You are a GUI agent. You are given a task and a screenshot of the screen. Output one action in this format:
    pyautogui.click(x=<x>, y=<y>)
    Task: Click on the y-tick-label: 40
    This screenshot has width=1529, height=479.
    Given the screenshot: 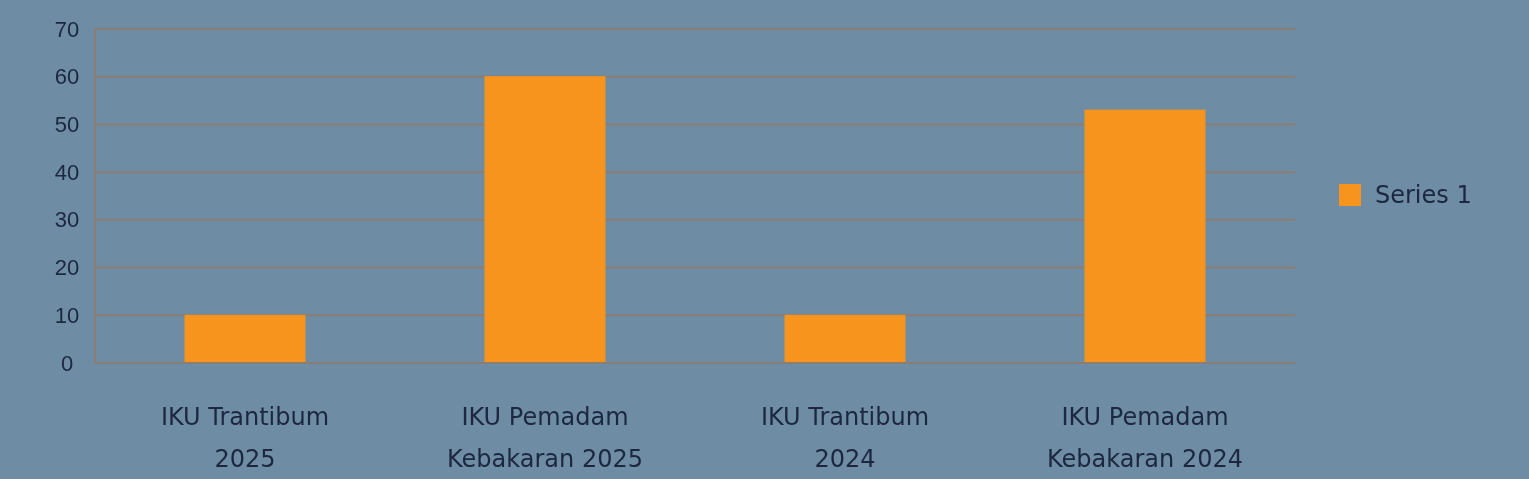 What is the action you would take?
    pyautogui.click(x=67, y=172)
    